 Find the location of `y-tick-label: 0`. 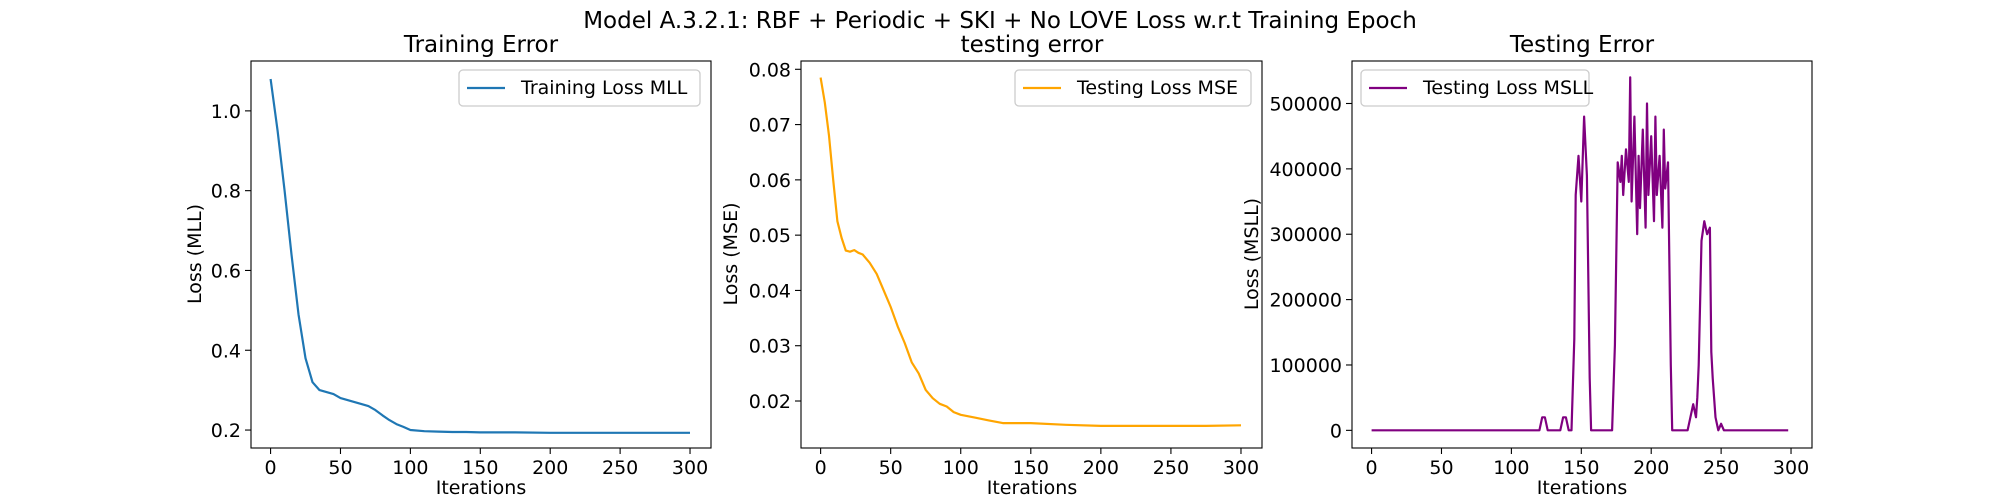

y-tick-label: 0 is located at coordinates (1336, 431).